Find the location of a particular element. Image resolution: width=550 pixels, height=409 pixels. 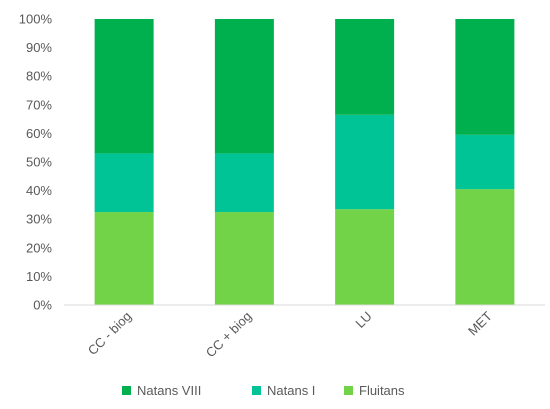

x-axis-labels: CC - biog CC + biog LU MET is located at coordinates (290, 334).